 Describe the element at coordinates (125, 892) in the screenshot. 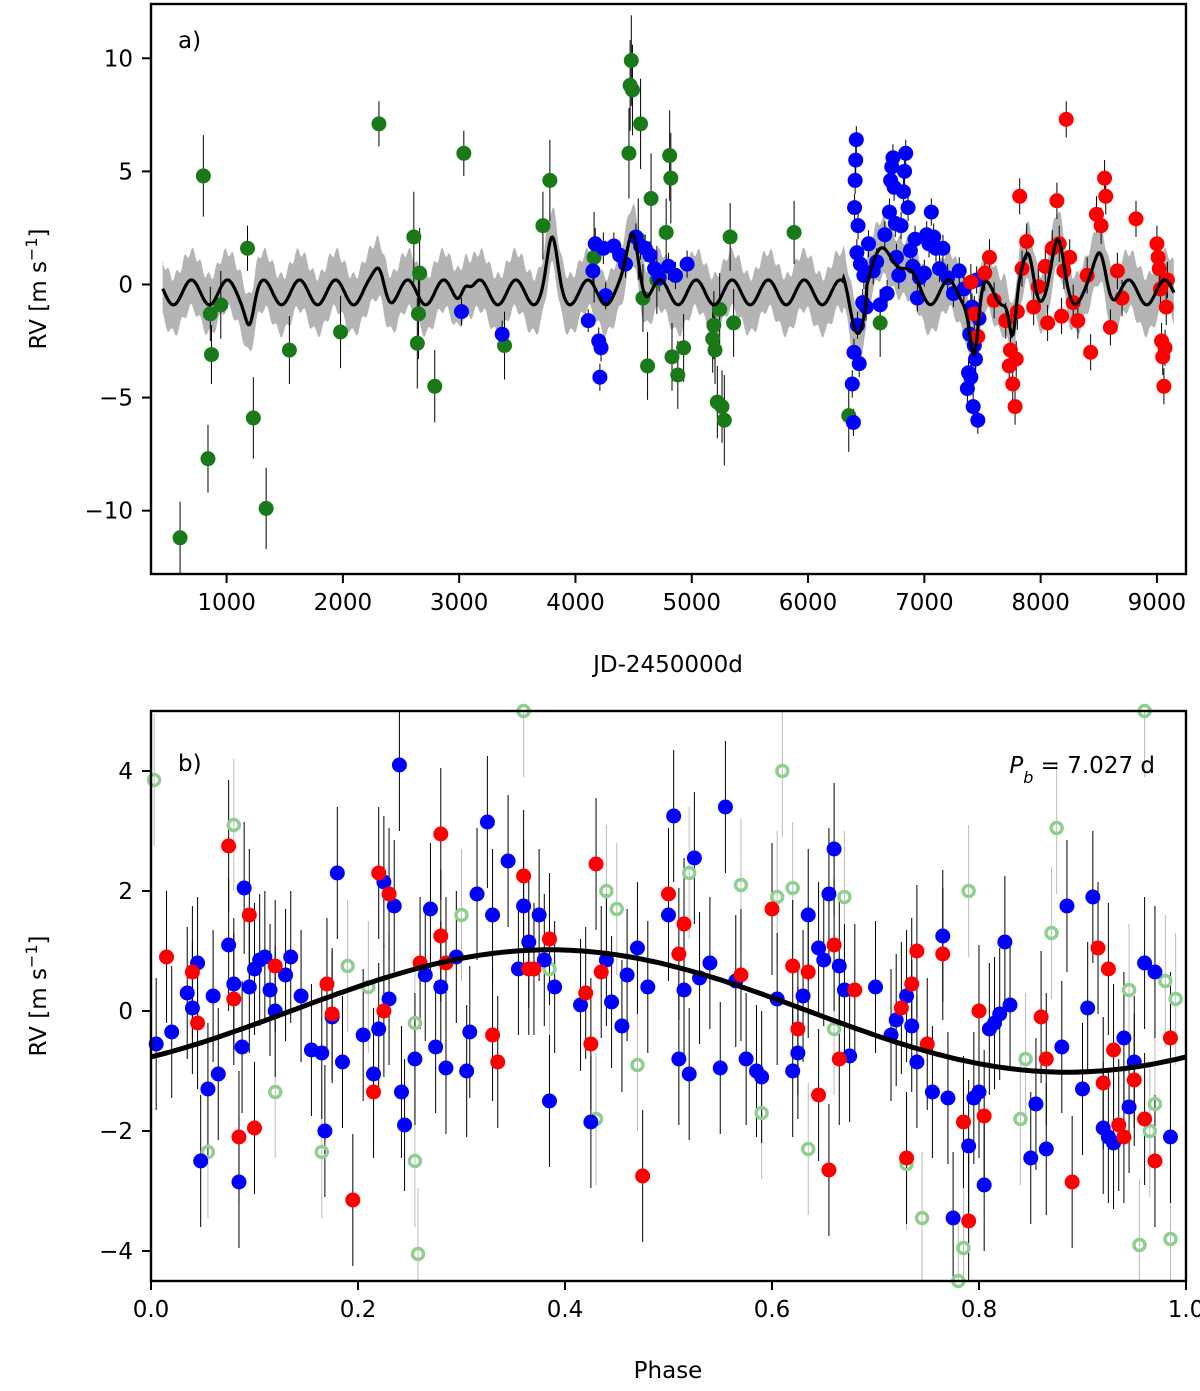

I see `y-tick-label: 2` at that location.